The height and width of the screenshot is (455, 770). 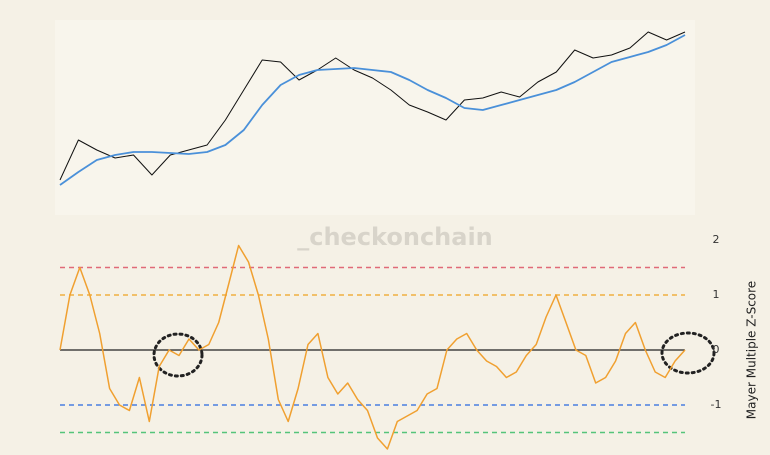 I want to click on y-tick-label: 1, so click(x=716, y=294).